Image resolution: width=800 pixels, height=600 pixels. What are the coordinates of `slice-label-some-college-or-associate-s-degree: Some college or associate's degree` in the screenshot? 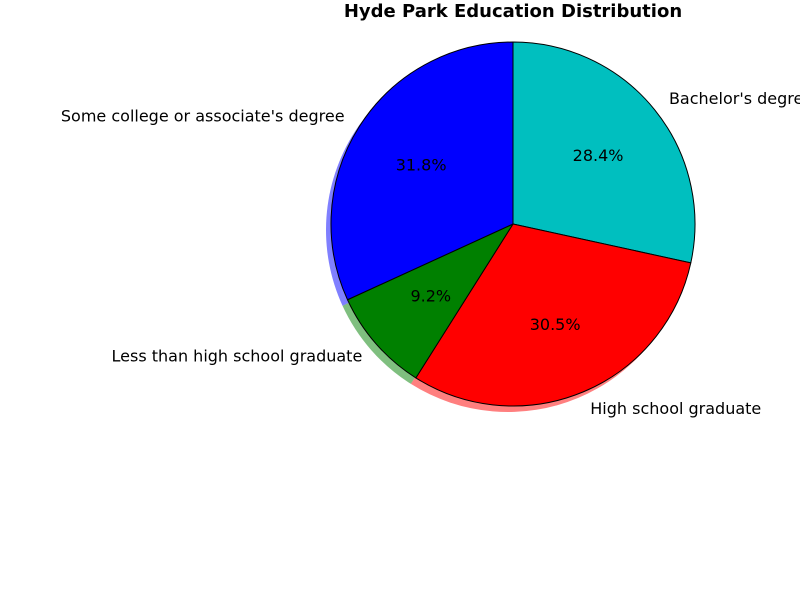 It's located at (203, 115).